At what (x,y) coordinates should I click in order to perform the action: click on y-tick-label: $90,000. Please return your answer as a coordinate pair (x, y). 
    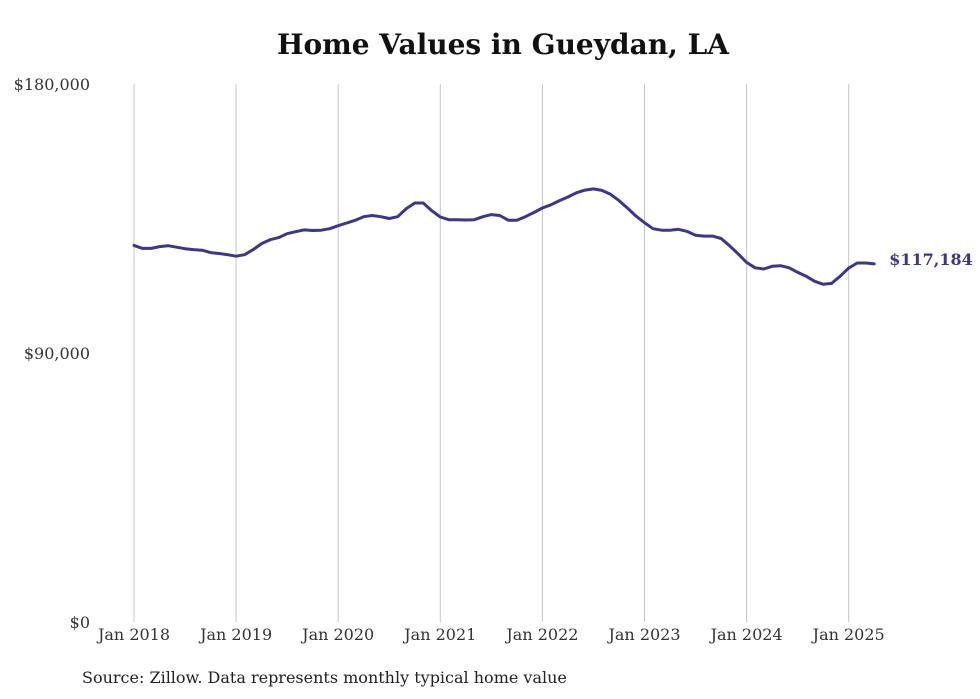
    Looking at the image, I should click on (57, 353).